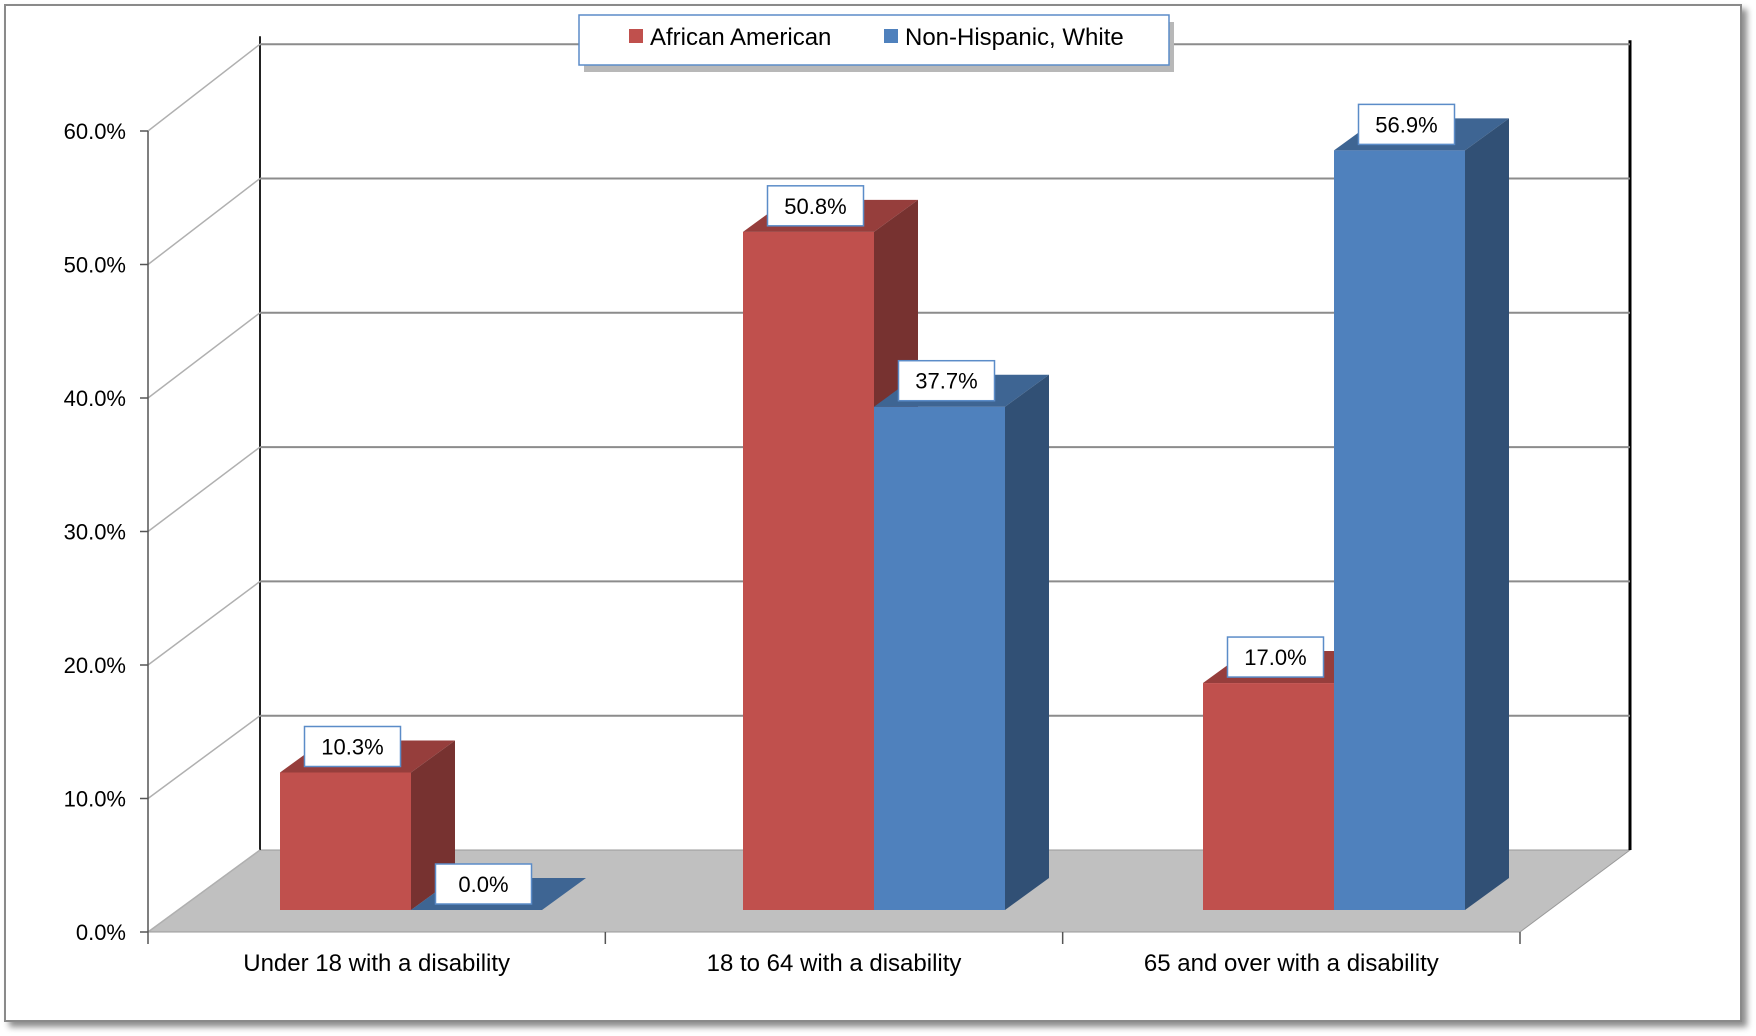 The width and height of the screenshot is (1756, 1036). What do you see at coordinates (740, 37) in the screenshot?
I see `legend-label-african-american: African American` at bounding box center [740, 37].